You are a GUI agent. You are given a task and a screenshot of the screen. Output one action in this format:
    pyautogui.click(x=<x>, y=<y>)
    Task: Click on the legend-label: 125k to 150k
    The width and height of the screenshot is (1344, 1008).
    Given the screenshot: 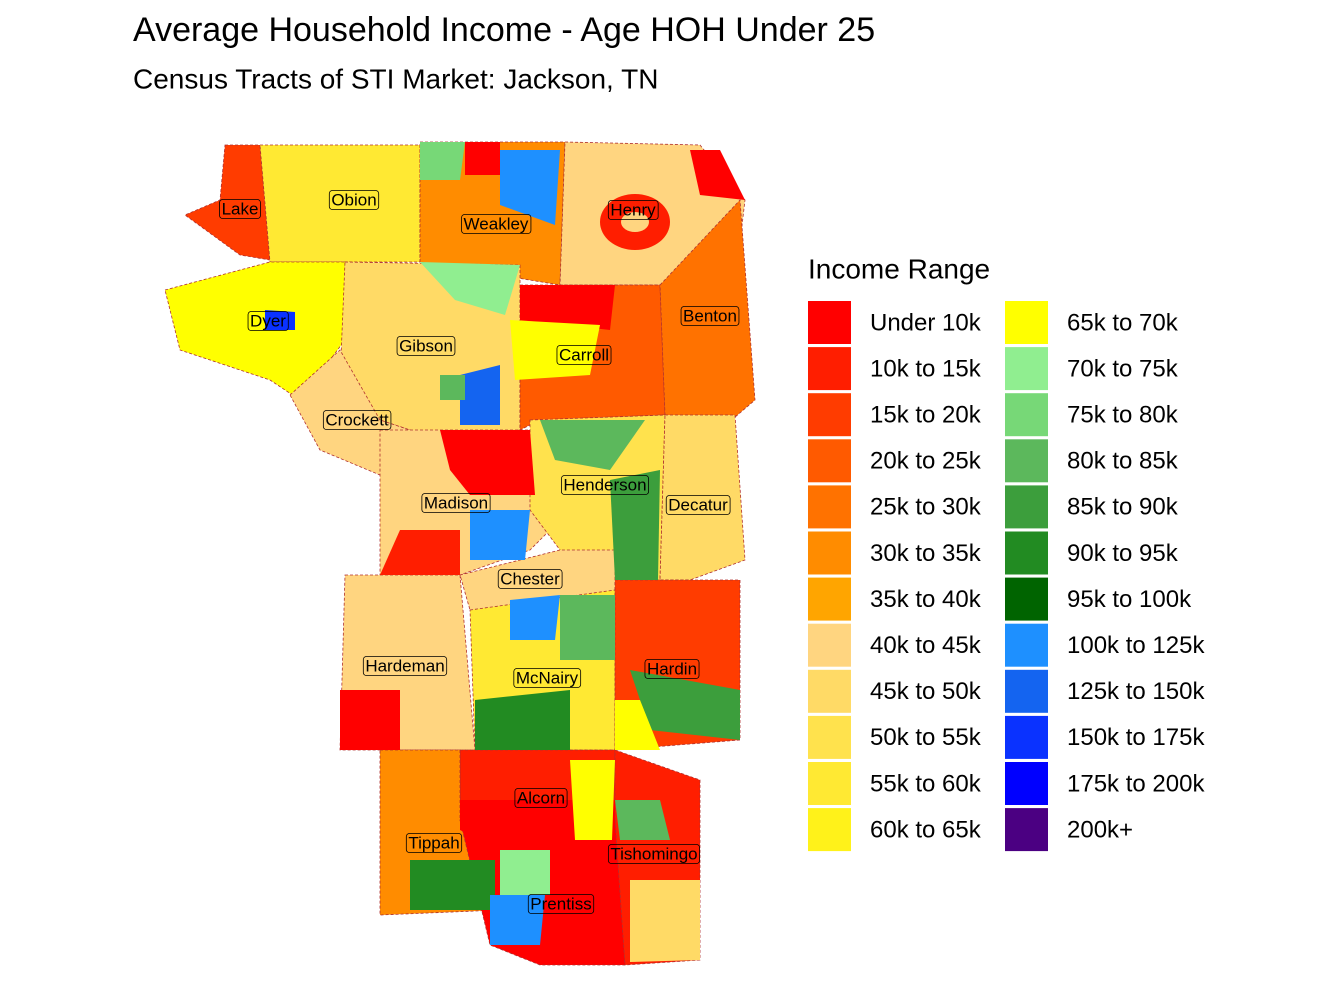 What is the action you would take?
    pyautogui.click(x=1136, y=691)
    